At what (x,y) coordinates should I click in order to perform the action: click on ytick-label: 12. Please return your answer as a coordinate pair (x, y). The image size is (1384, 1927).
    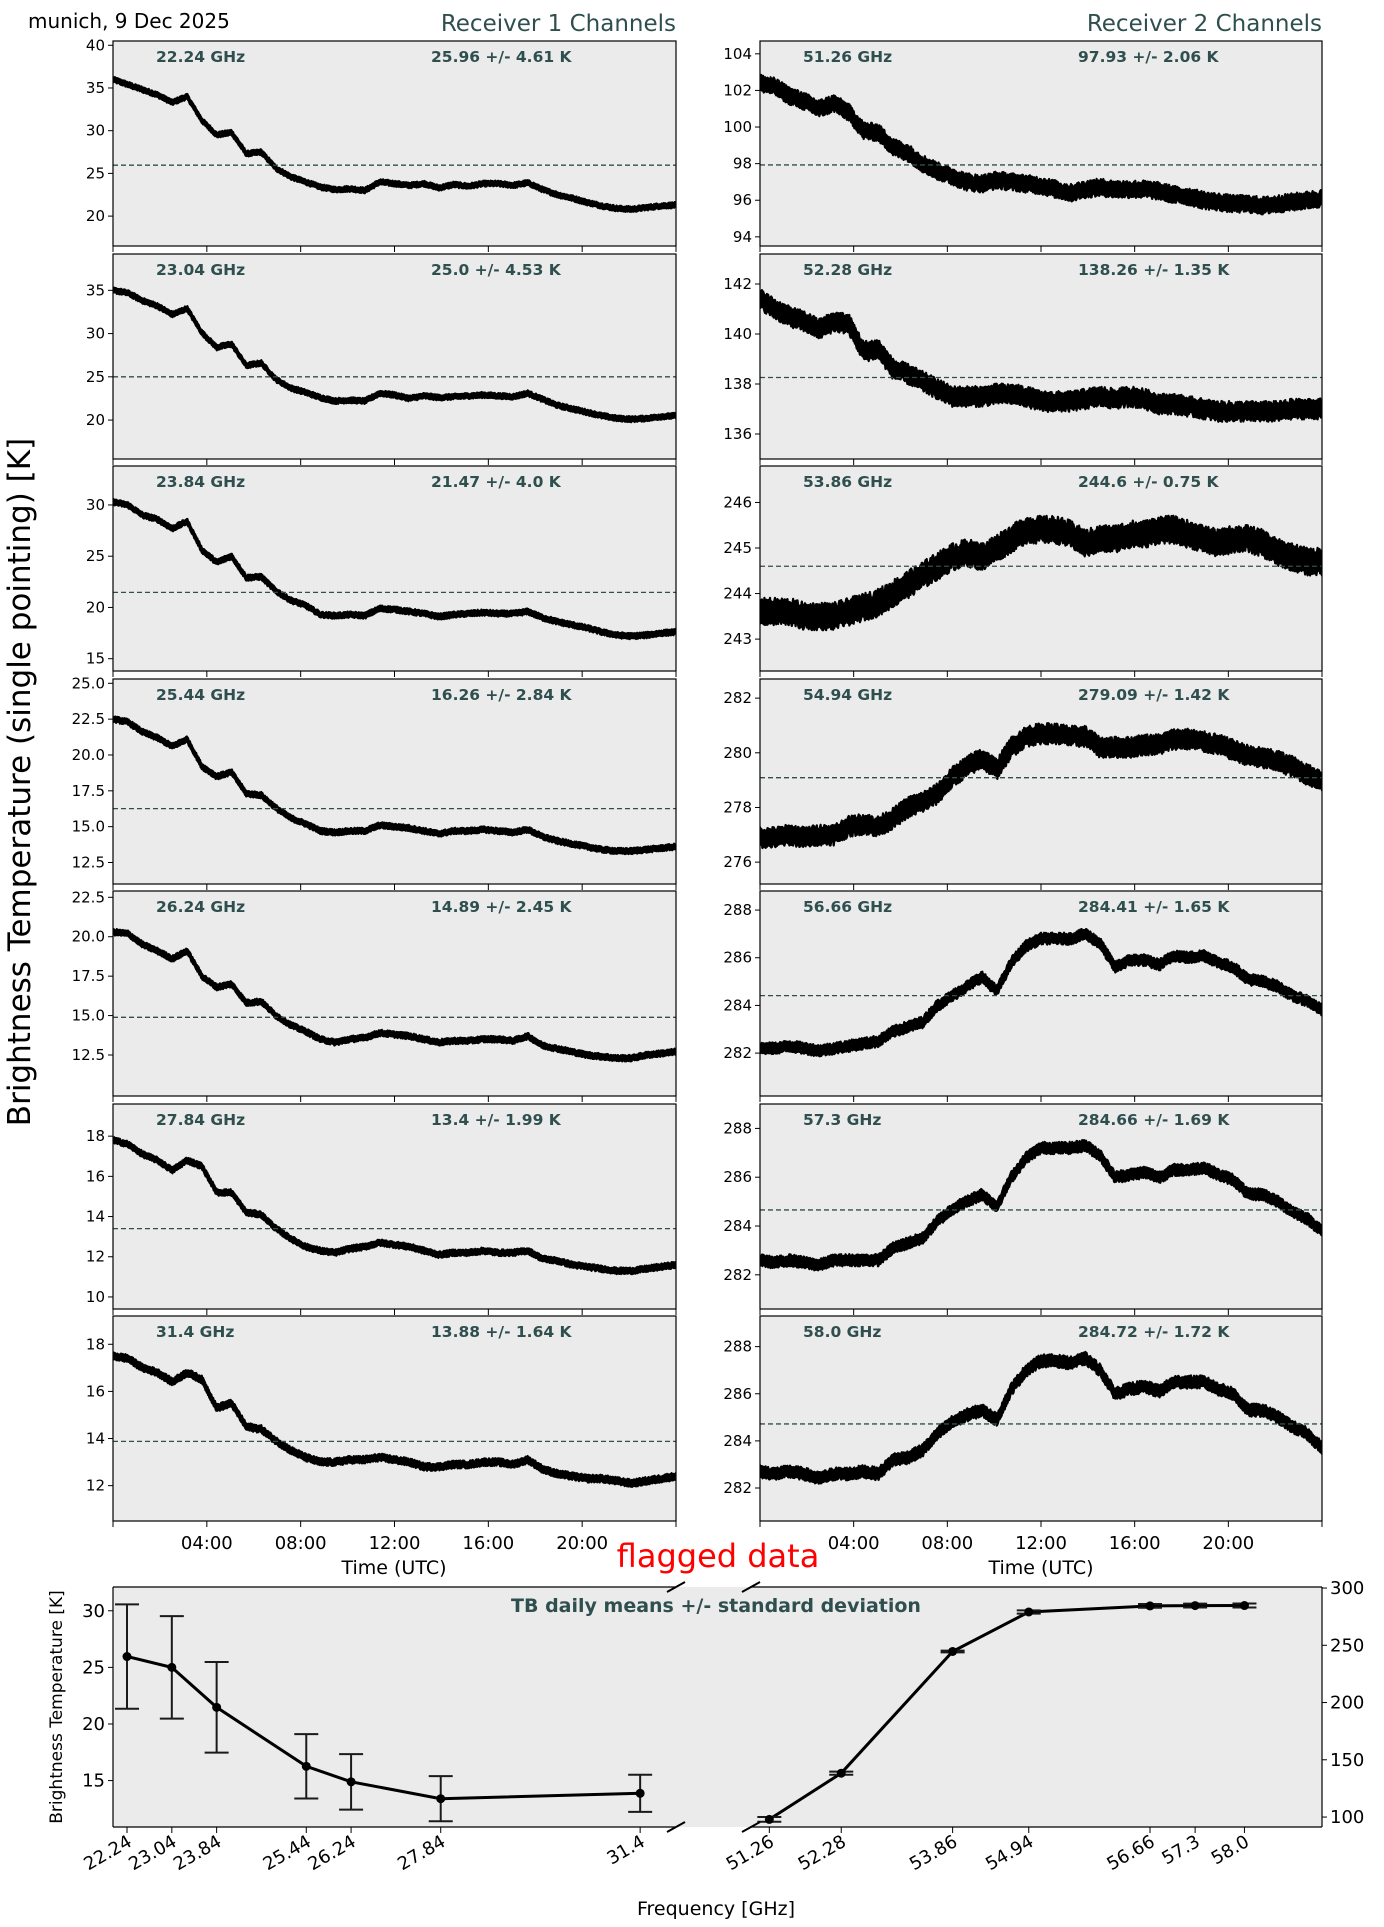
    Looking at the image, I should click on (95, 1257).